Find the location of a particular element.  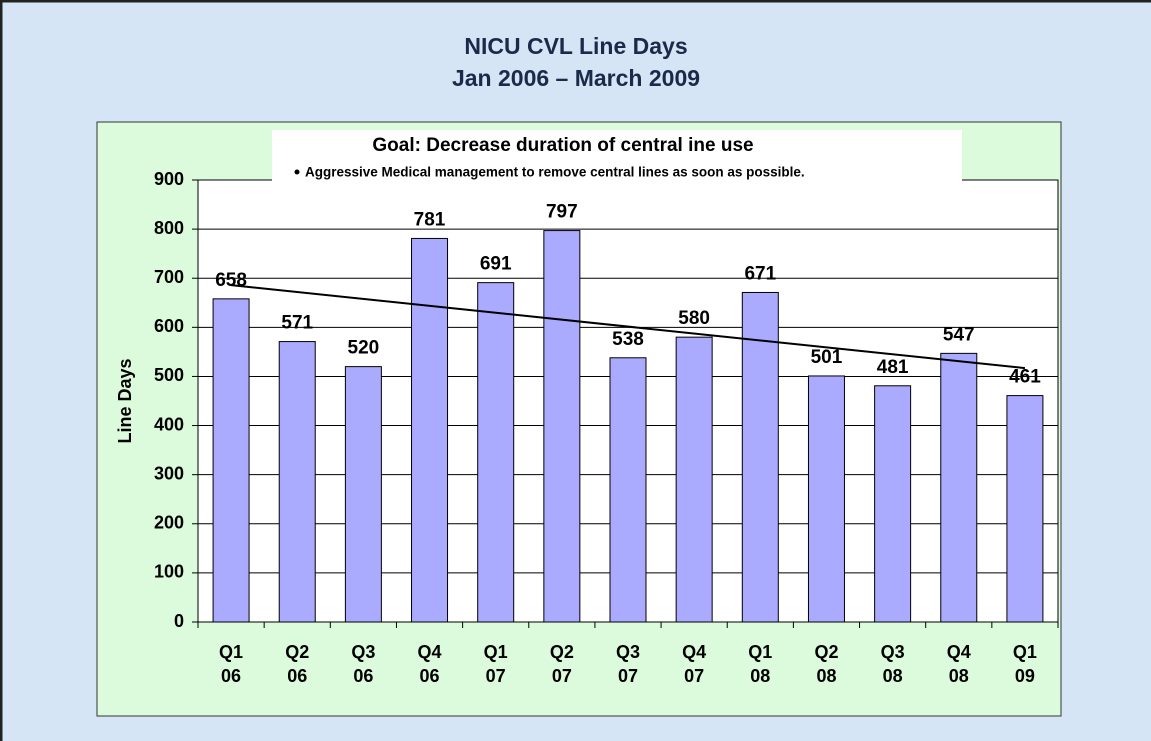

data-label: 691 is located at coordinates (496, 264).